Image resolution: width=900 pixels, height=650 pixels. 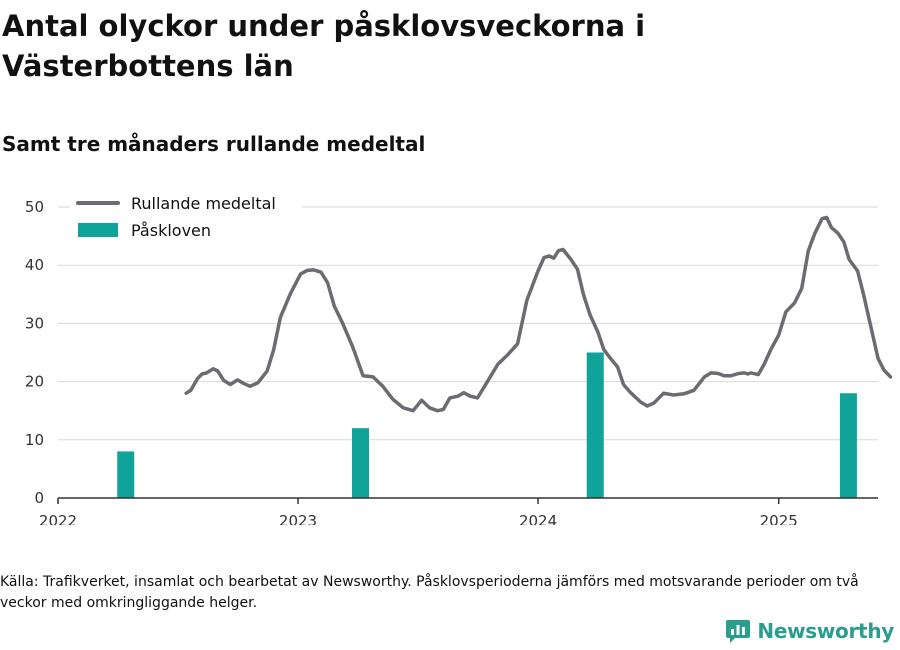 I want to click on y-tick-label: 10, so click(x=34, y=440).